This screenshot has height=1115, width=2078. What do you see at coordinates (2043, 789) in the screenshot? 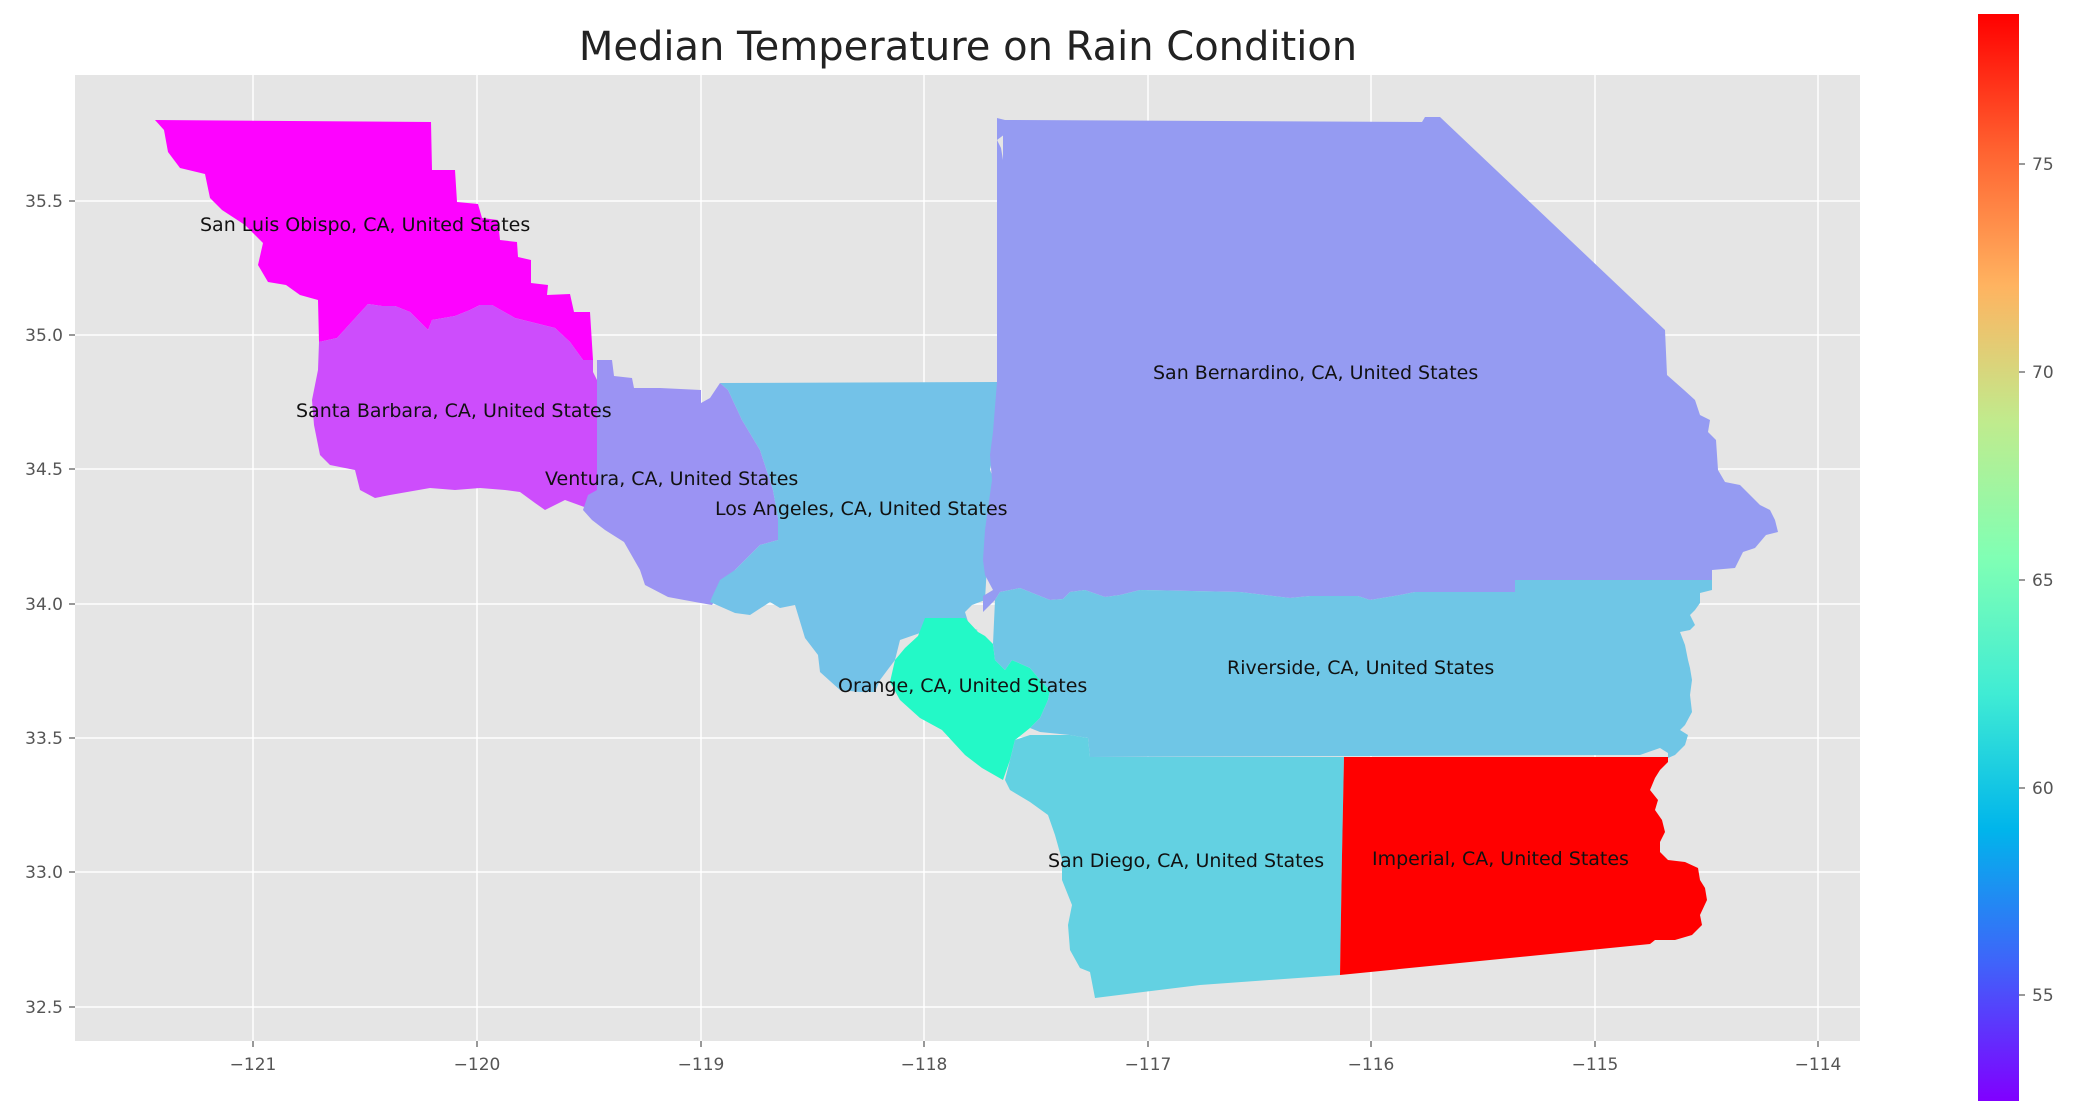
I see `colorbar-tick-label-60: 60` at bounding box center [2043, 789].